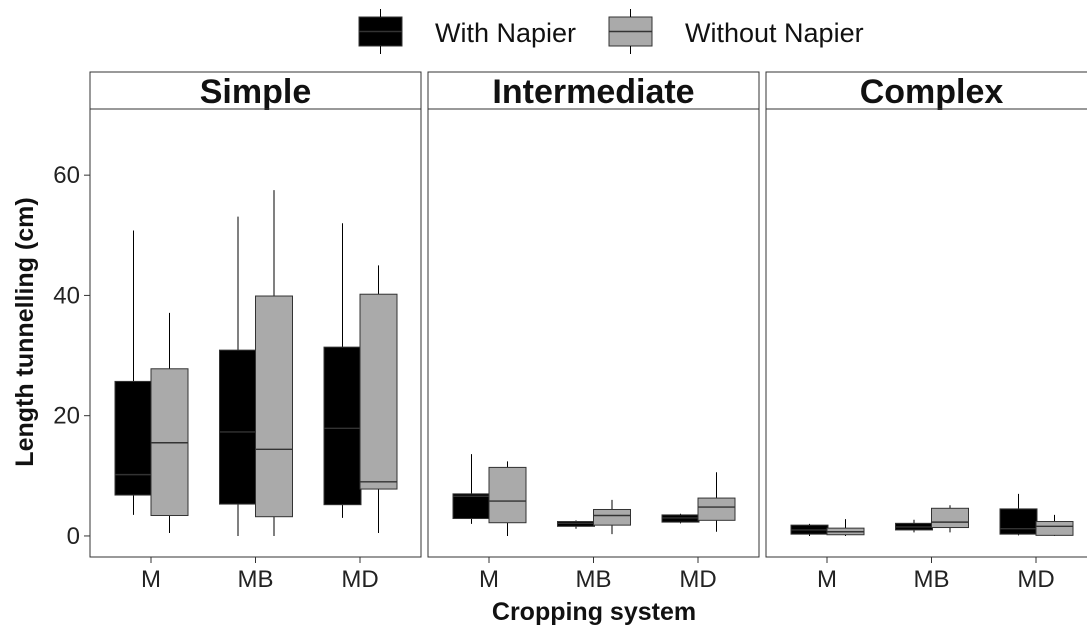  I want to click on legend-item-without-napier: Without Napier, so click(736, 31).